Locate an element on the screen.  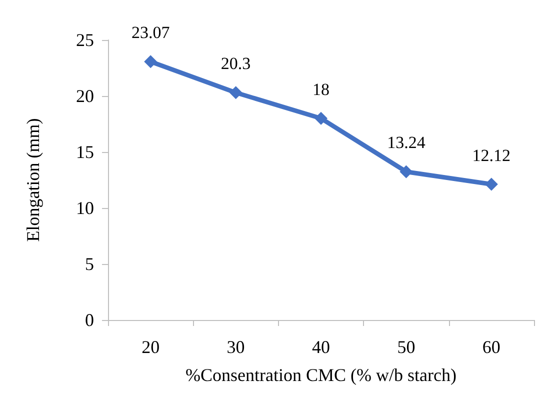
y-tick-label: 25 is located at coordinates (85, 40).